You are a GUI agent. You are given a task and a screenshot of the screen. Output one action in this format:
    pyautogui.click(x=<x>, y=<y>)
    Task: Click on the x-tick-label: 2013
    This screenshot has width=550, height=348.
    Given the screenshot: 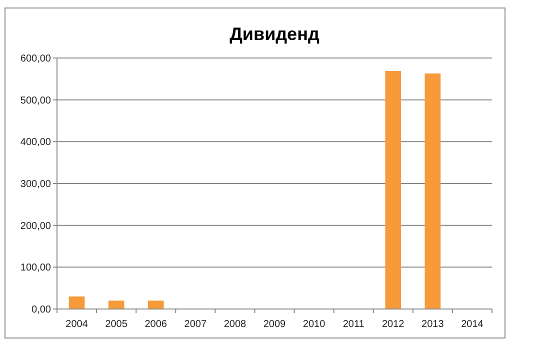 What is the action you would take?
    pyautogui.click(x=433, y=324)
    